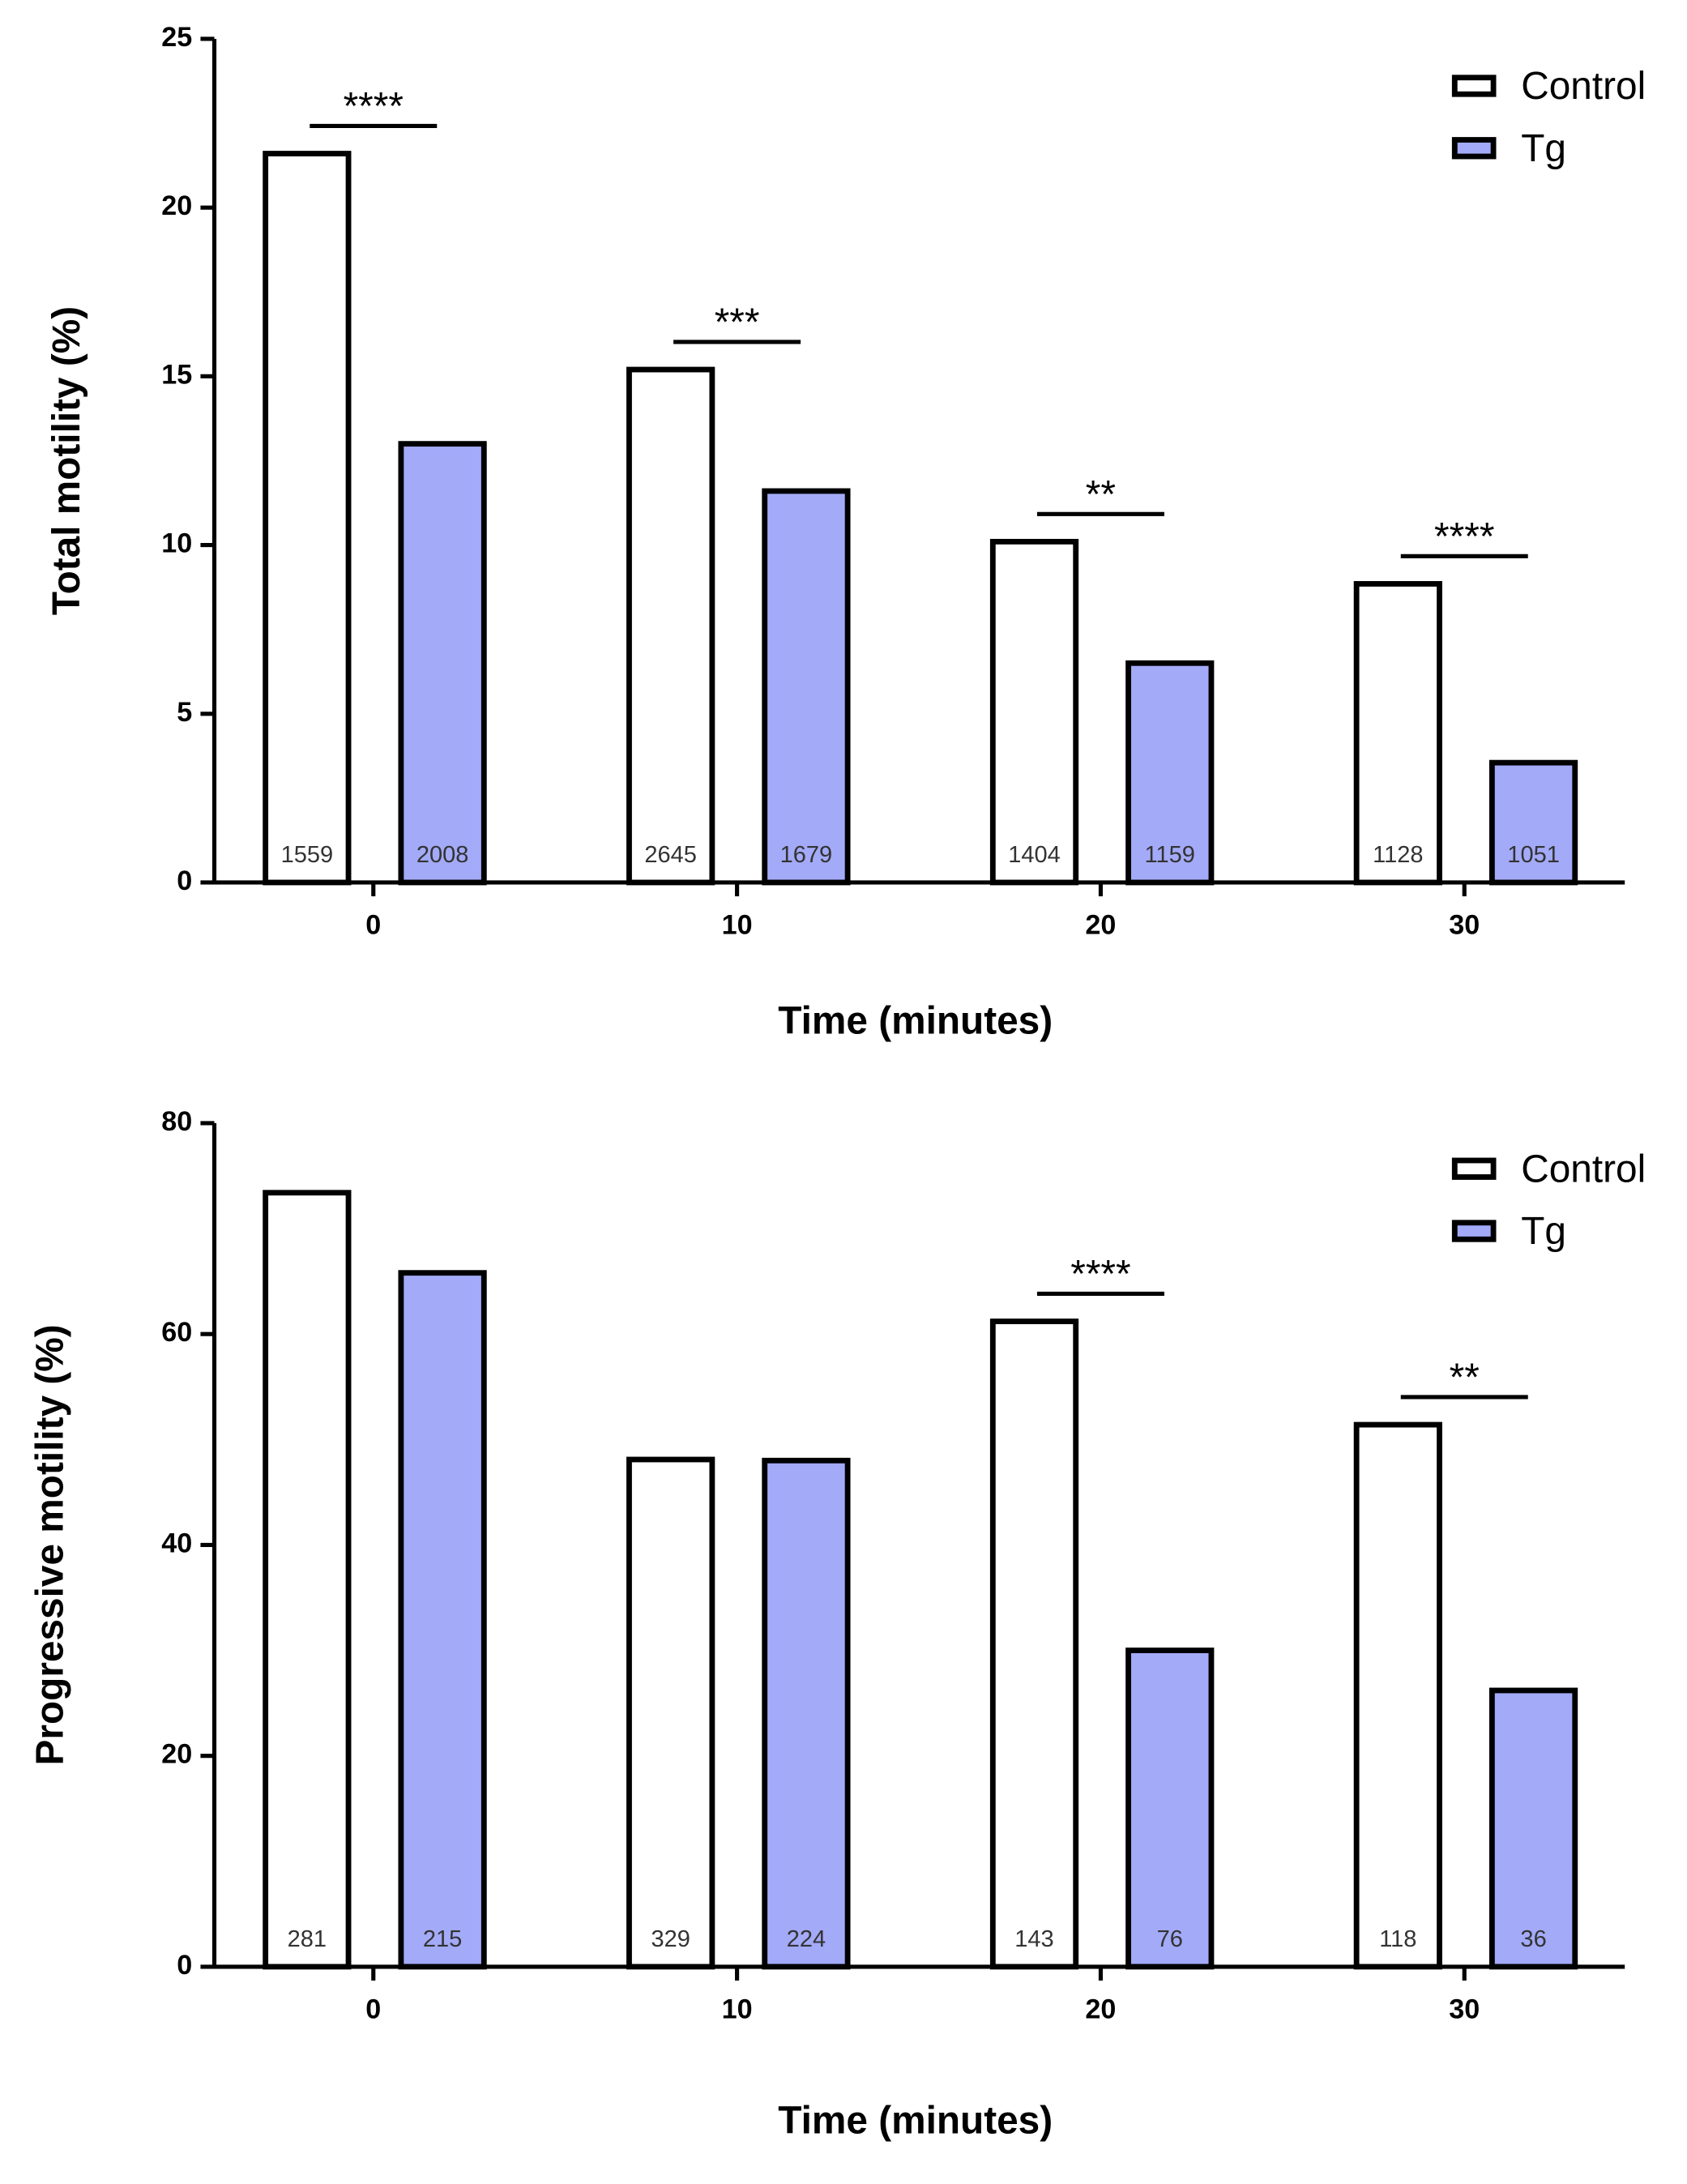  I want to click on y-tick-label: 60, so click(176, 1333).